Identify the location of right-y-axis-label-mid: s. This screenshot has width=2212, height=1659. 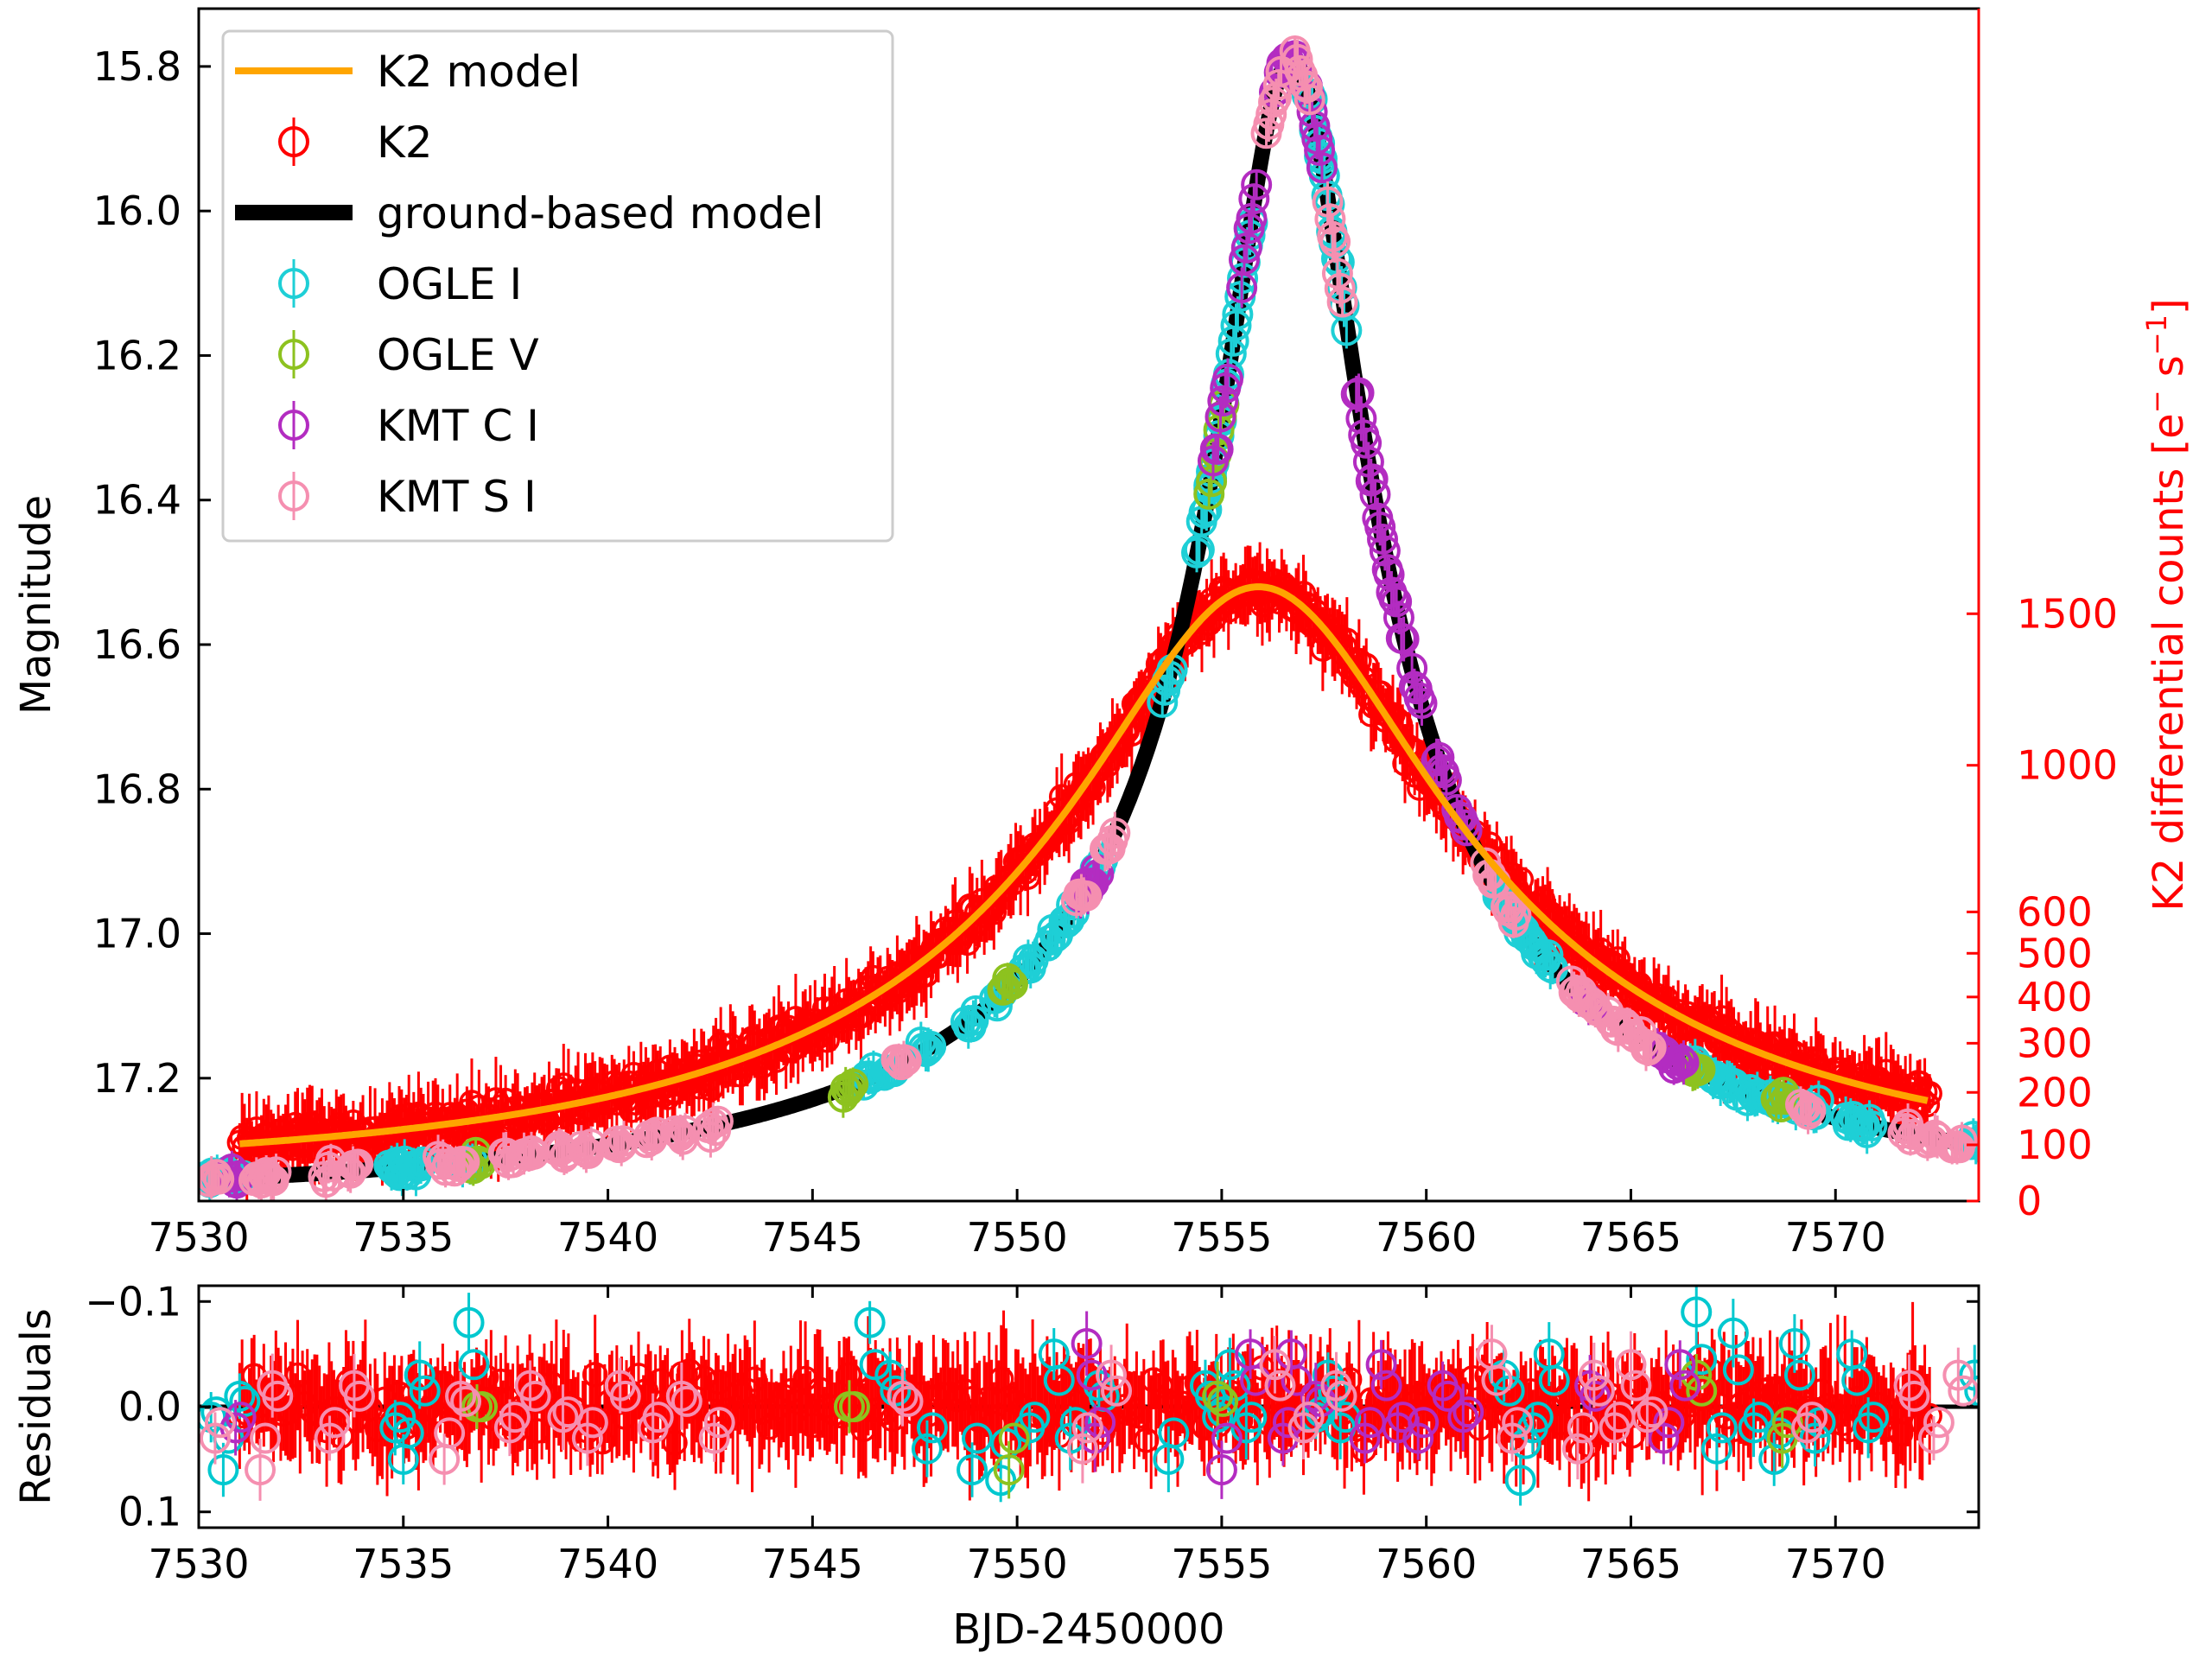
(2169, 372).